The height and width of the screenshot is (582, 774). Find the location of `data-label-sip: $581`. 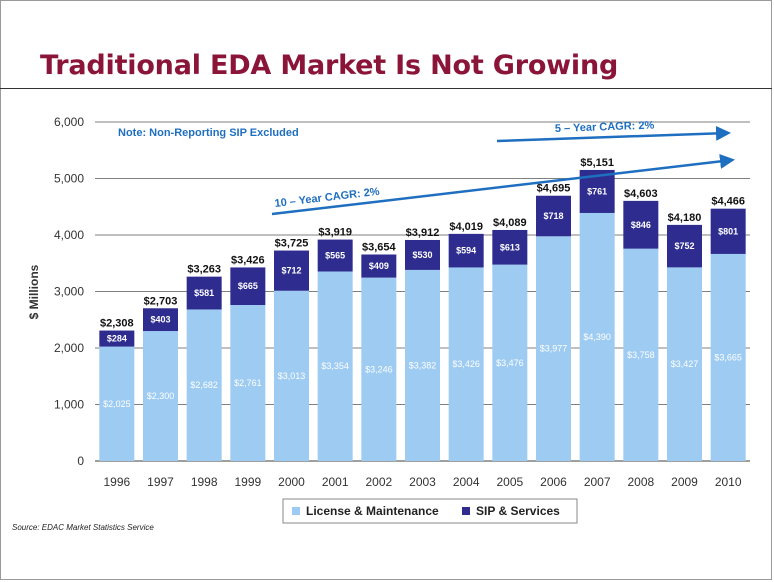

data-label-sip: $581 is located at coordinates (204, 293).